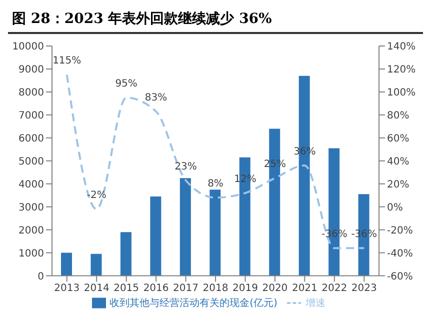 This screenshot has width=431, height=333. I want to click on x-tick-label: 2016, so click(156, 288).